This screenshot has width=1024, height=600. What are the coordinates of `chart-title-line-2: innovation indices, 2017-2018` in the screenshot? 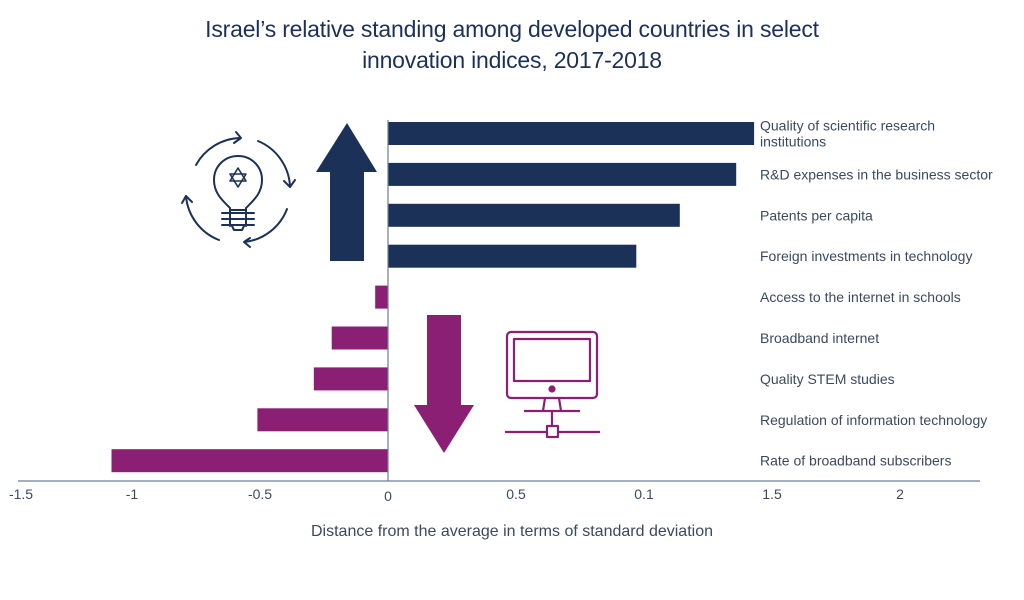 It's located at (512, 60).